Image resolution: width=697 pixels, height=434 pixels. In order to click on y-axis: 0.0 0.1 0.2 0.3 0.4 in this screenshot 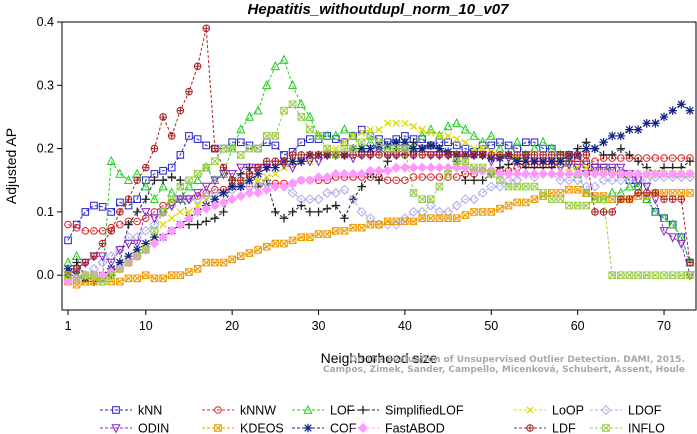, I will do `click(49, 148)`.